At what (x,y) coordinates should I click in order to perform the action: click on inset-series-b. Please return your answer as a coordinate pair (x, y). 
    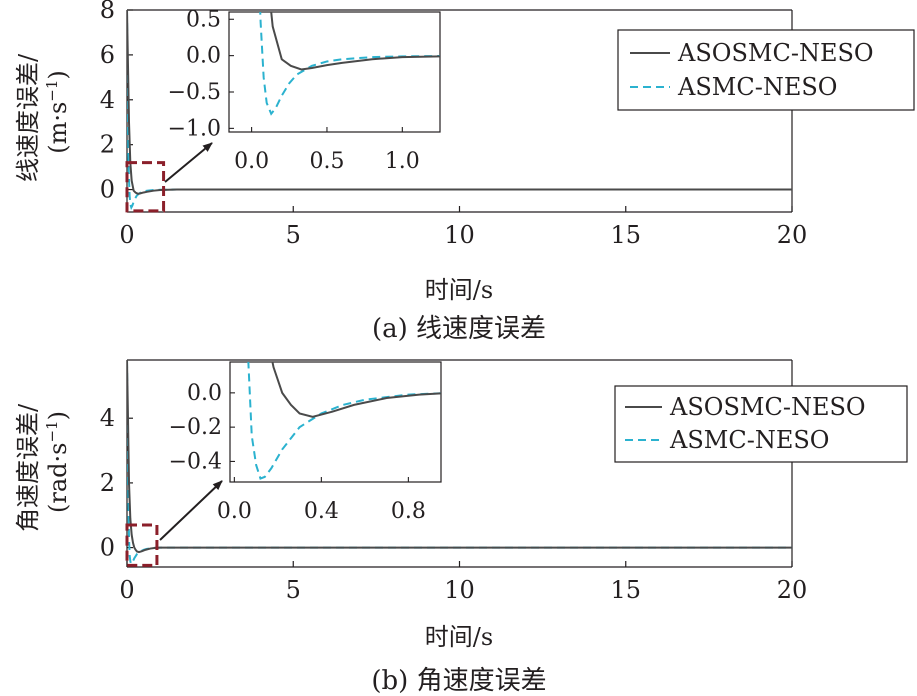
    Looking at the image, I should click on (344, 421).